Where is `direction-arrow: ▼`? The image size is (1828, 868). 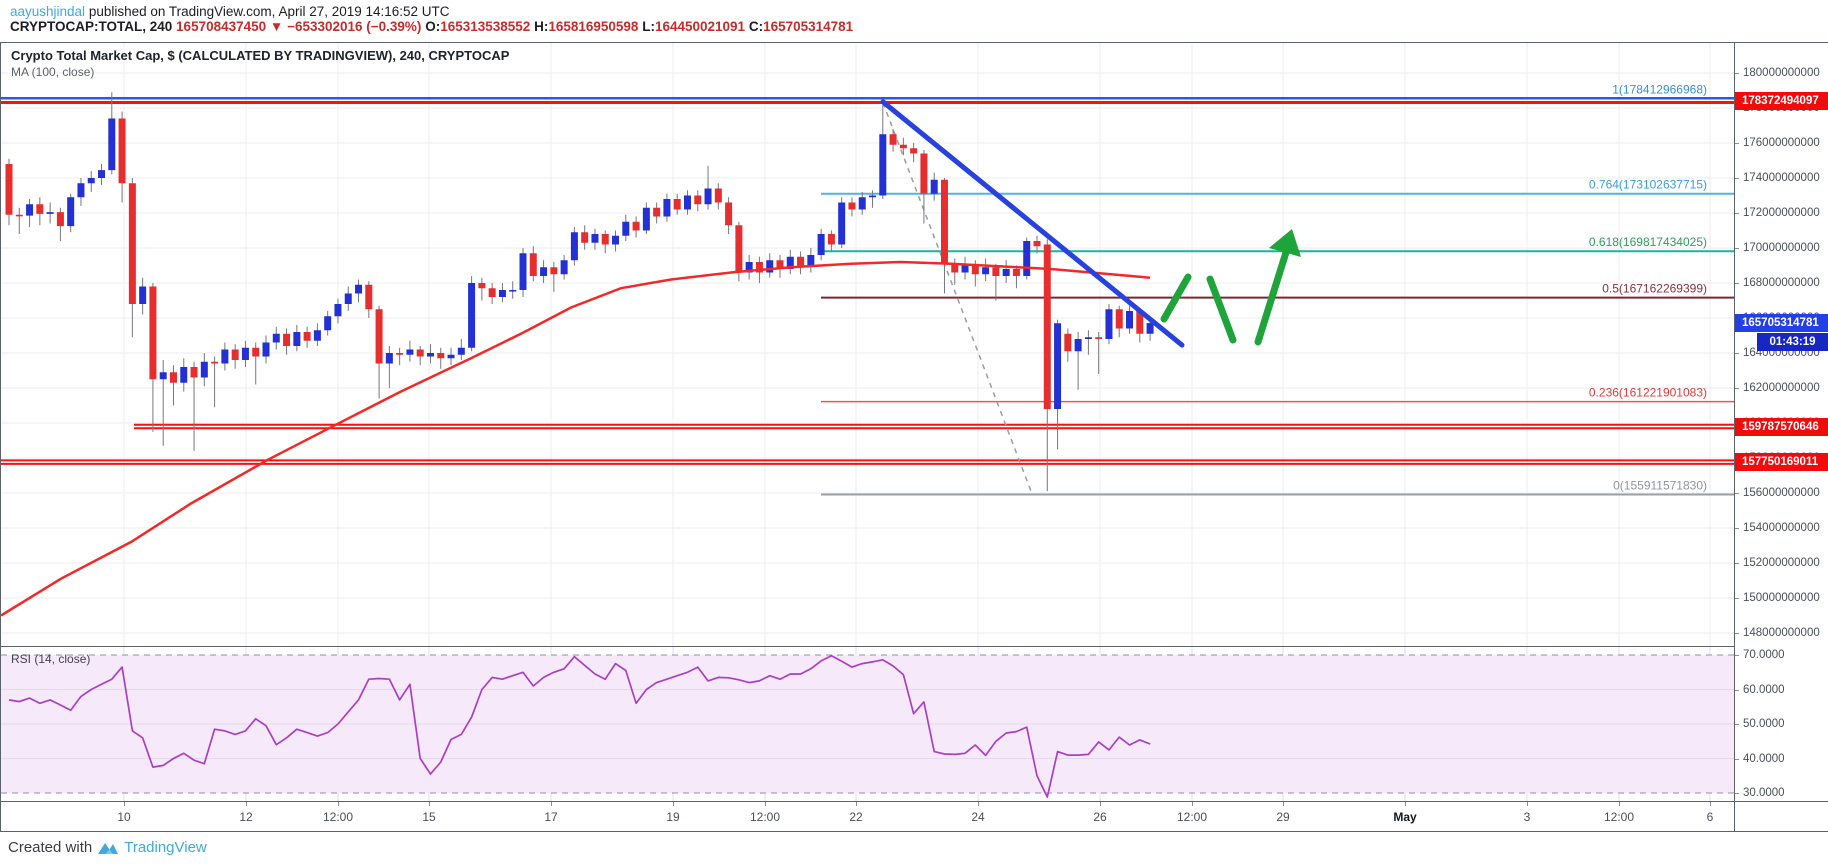
direction-arrow: ▼ is located at coordinates (276, 26).